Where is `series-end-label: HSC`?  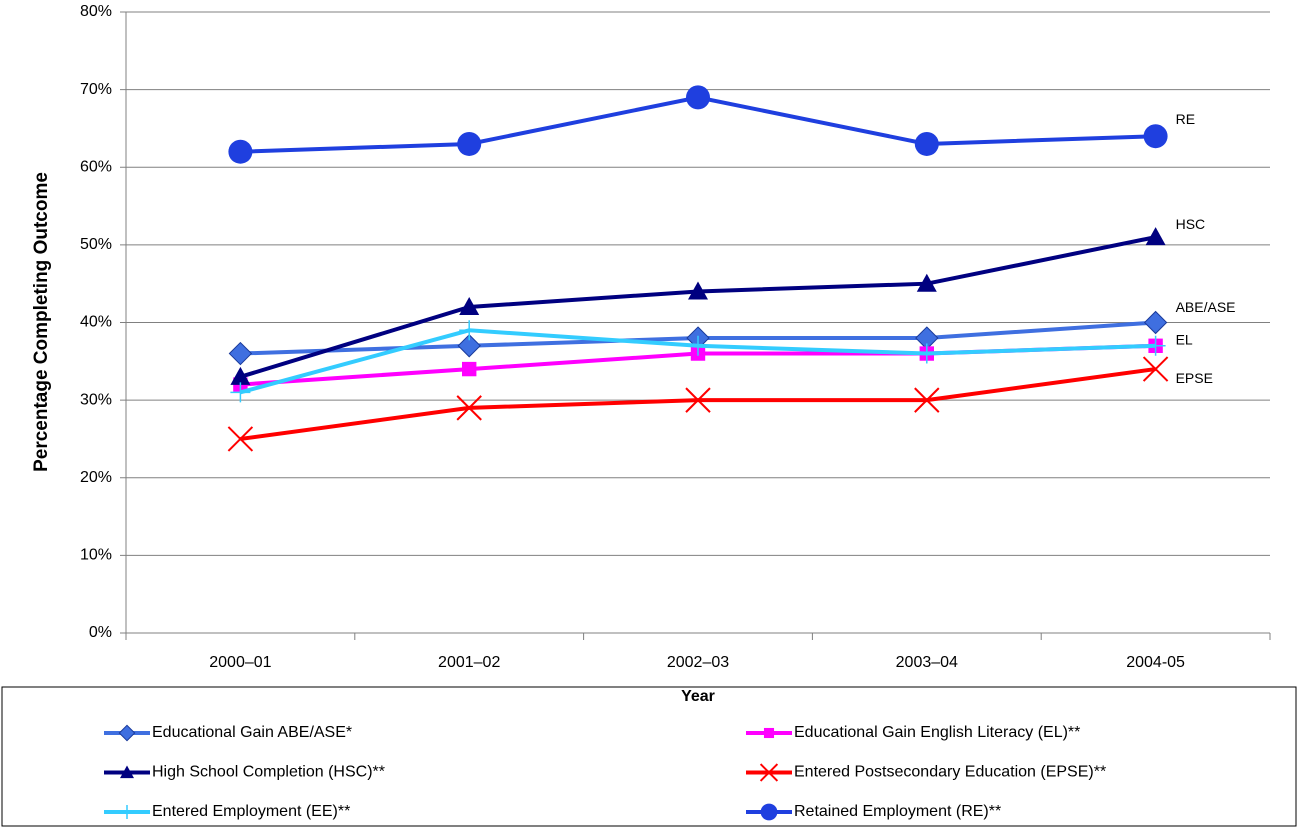
series-end-label: HSC is located at coordinates (1191, 224).